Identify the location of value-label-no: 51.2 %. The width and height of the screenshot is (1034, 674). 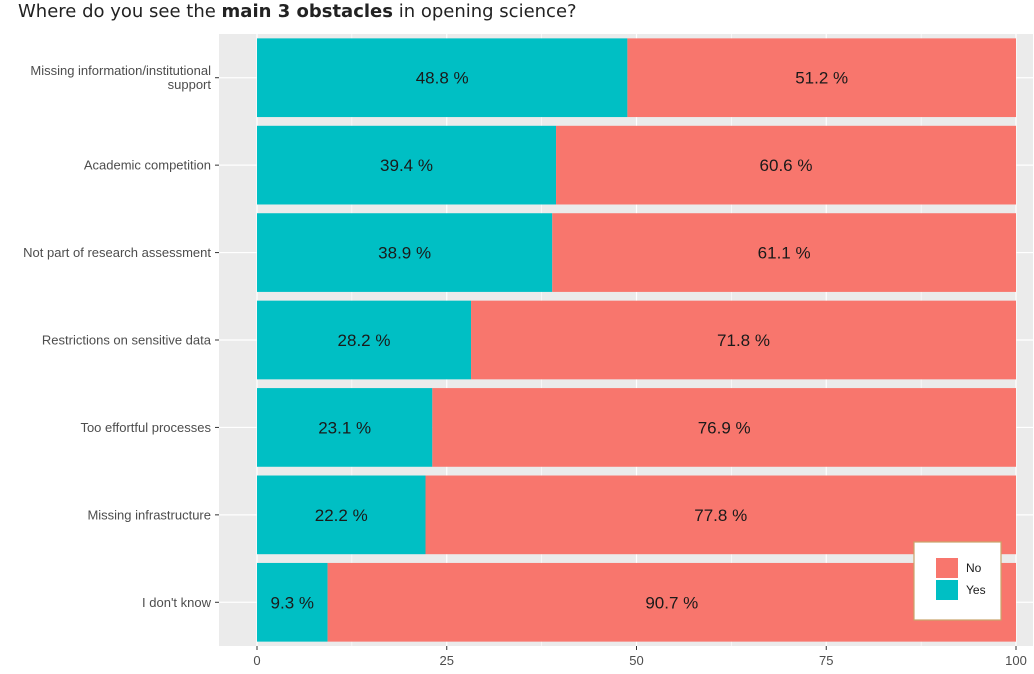
(821, 78).